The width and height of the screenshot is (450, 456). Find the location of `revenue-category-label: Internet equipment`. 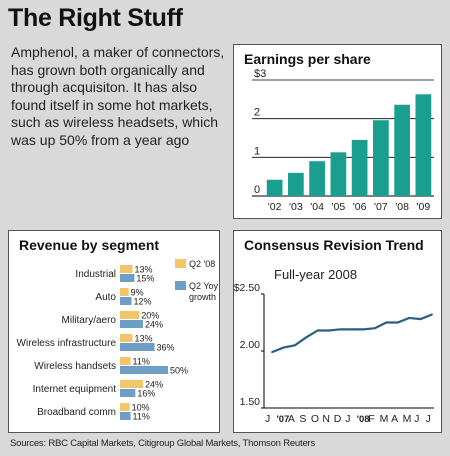

revenue-category-label: Internet equipment is located at coordinates (75, 389).